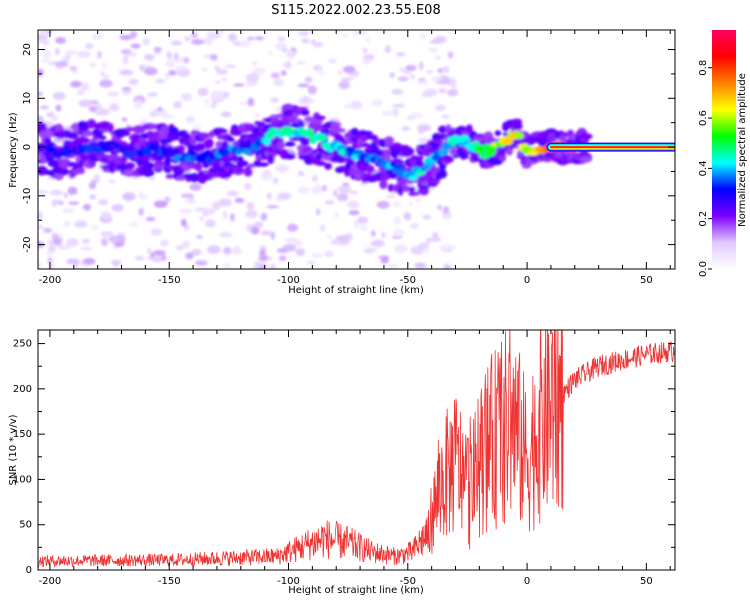 The image size is (750, 600). Describe the element at coordinates (27, 196) in the screenshot. I see `spectrogram-ytick-label: -10` at that location.